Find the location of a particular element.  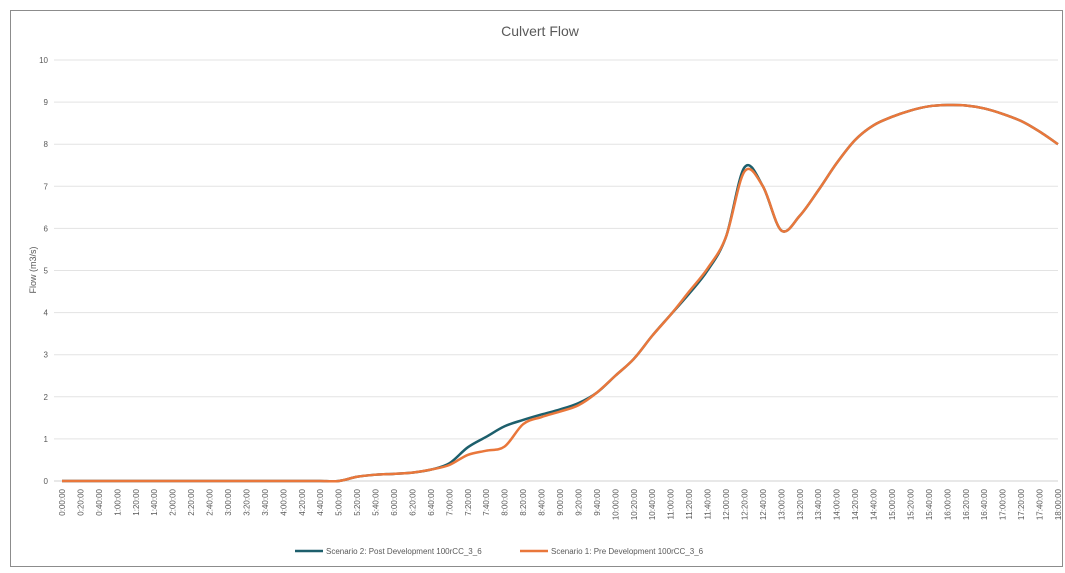

x-tick-label: 8:40:00 is located at coordinates (542, 501).